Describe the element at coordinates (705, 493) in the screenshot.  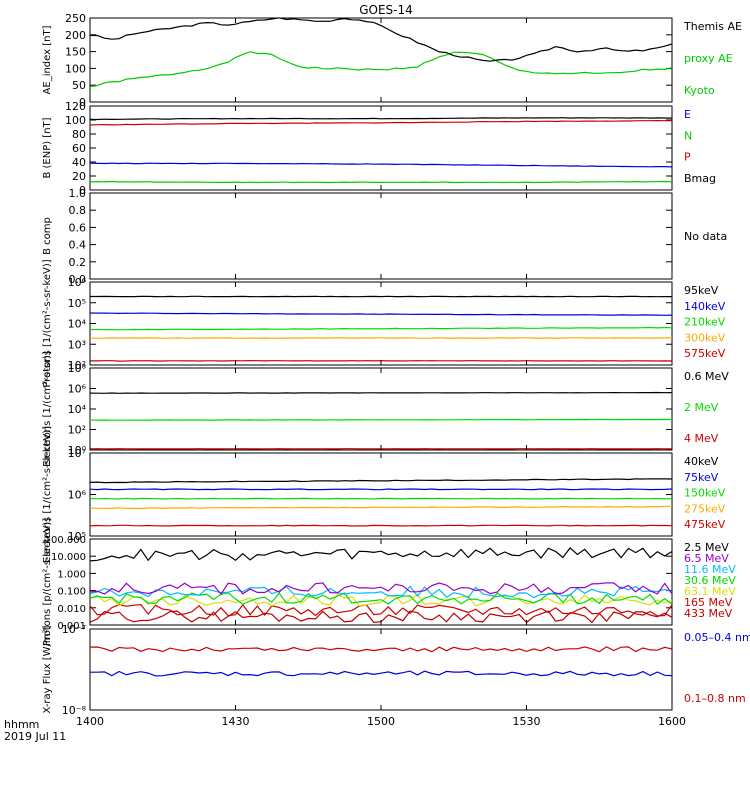
I see `legend-label: 150keV` at that location.